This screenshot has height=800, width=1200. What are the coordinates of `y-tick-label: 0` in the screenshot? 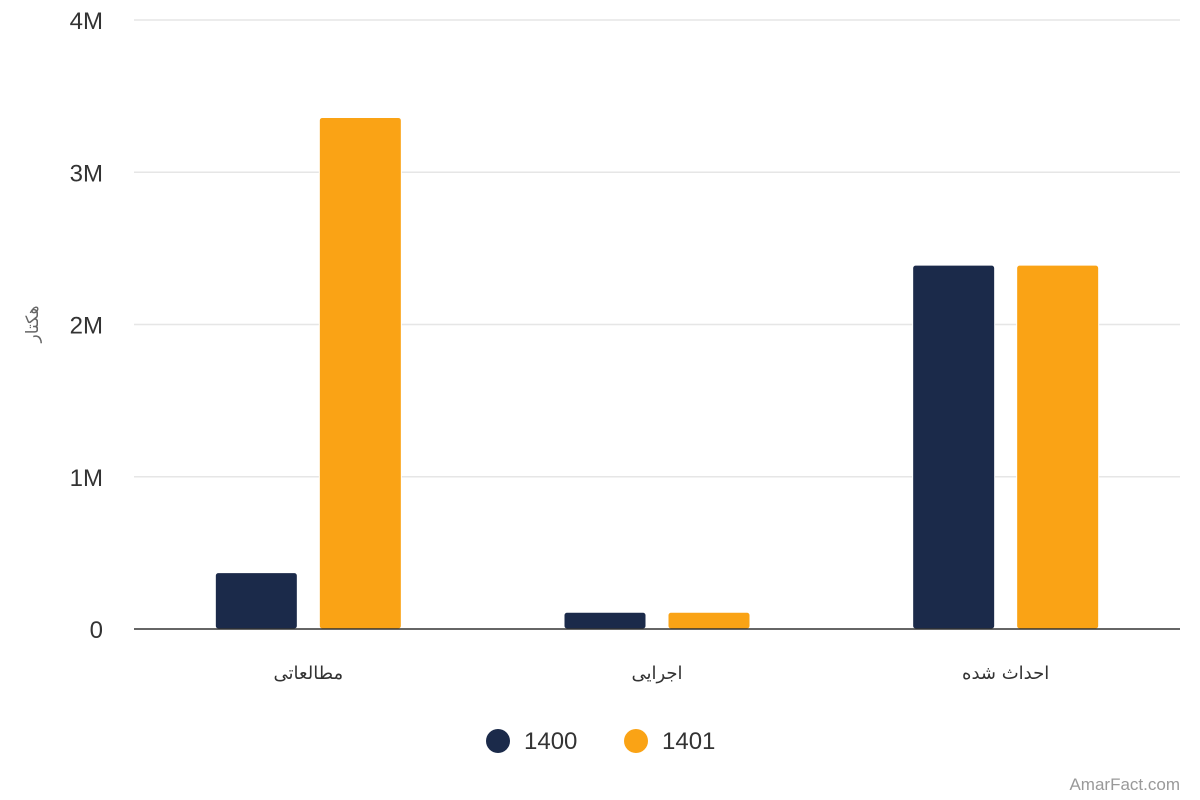 It's located at (96, 630).